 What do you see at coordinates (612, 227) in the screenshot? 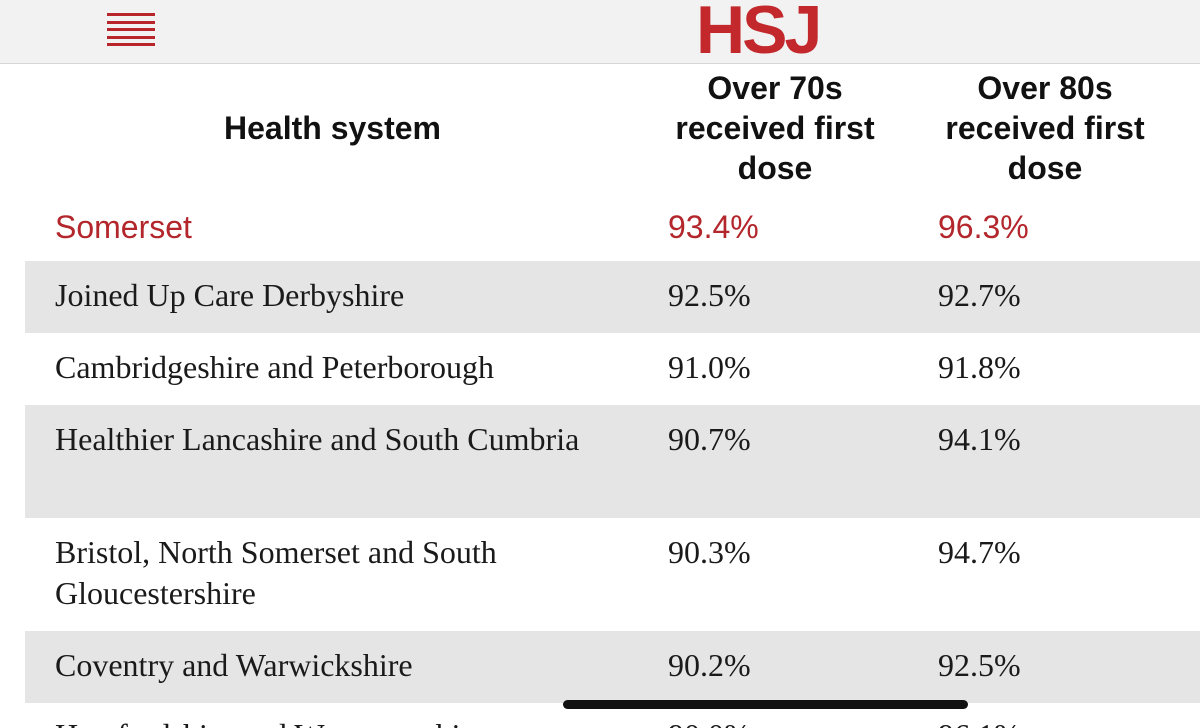
I see `table-row: Somerset 93.4% 96.3%` at bounding box center [612, 227].